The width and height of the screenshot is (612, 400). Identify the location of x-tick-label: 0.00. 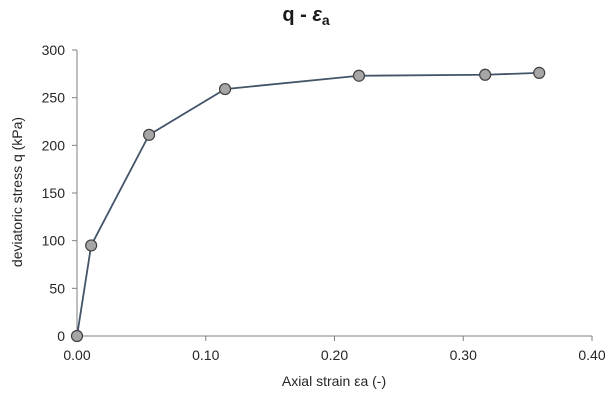
(76, 355).